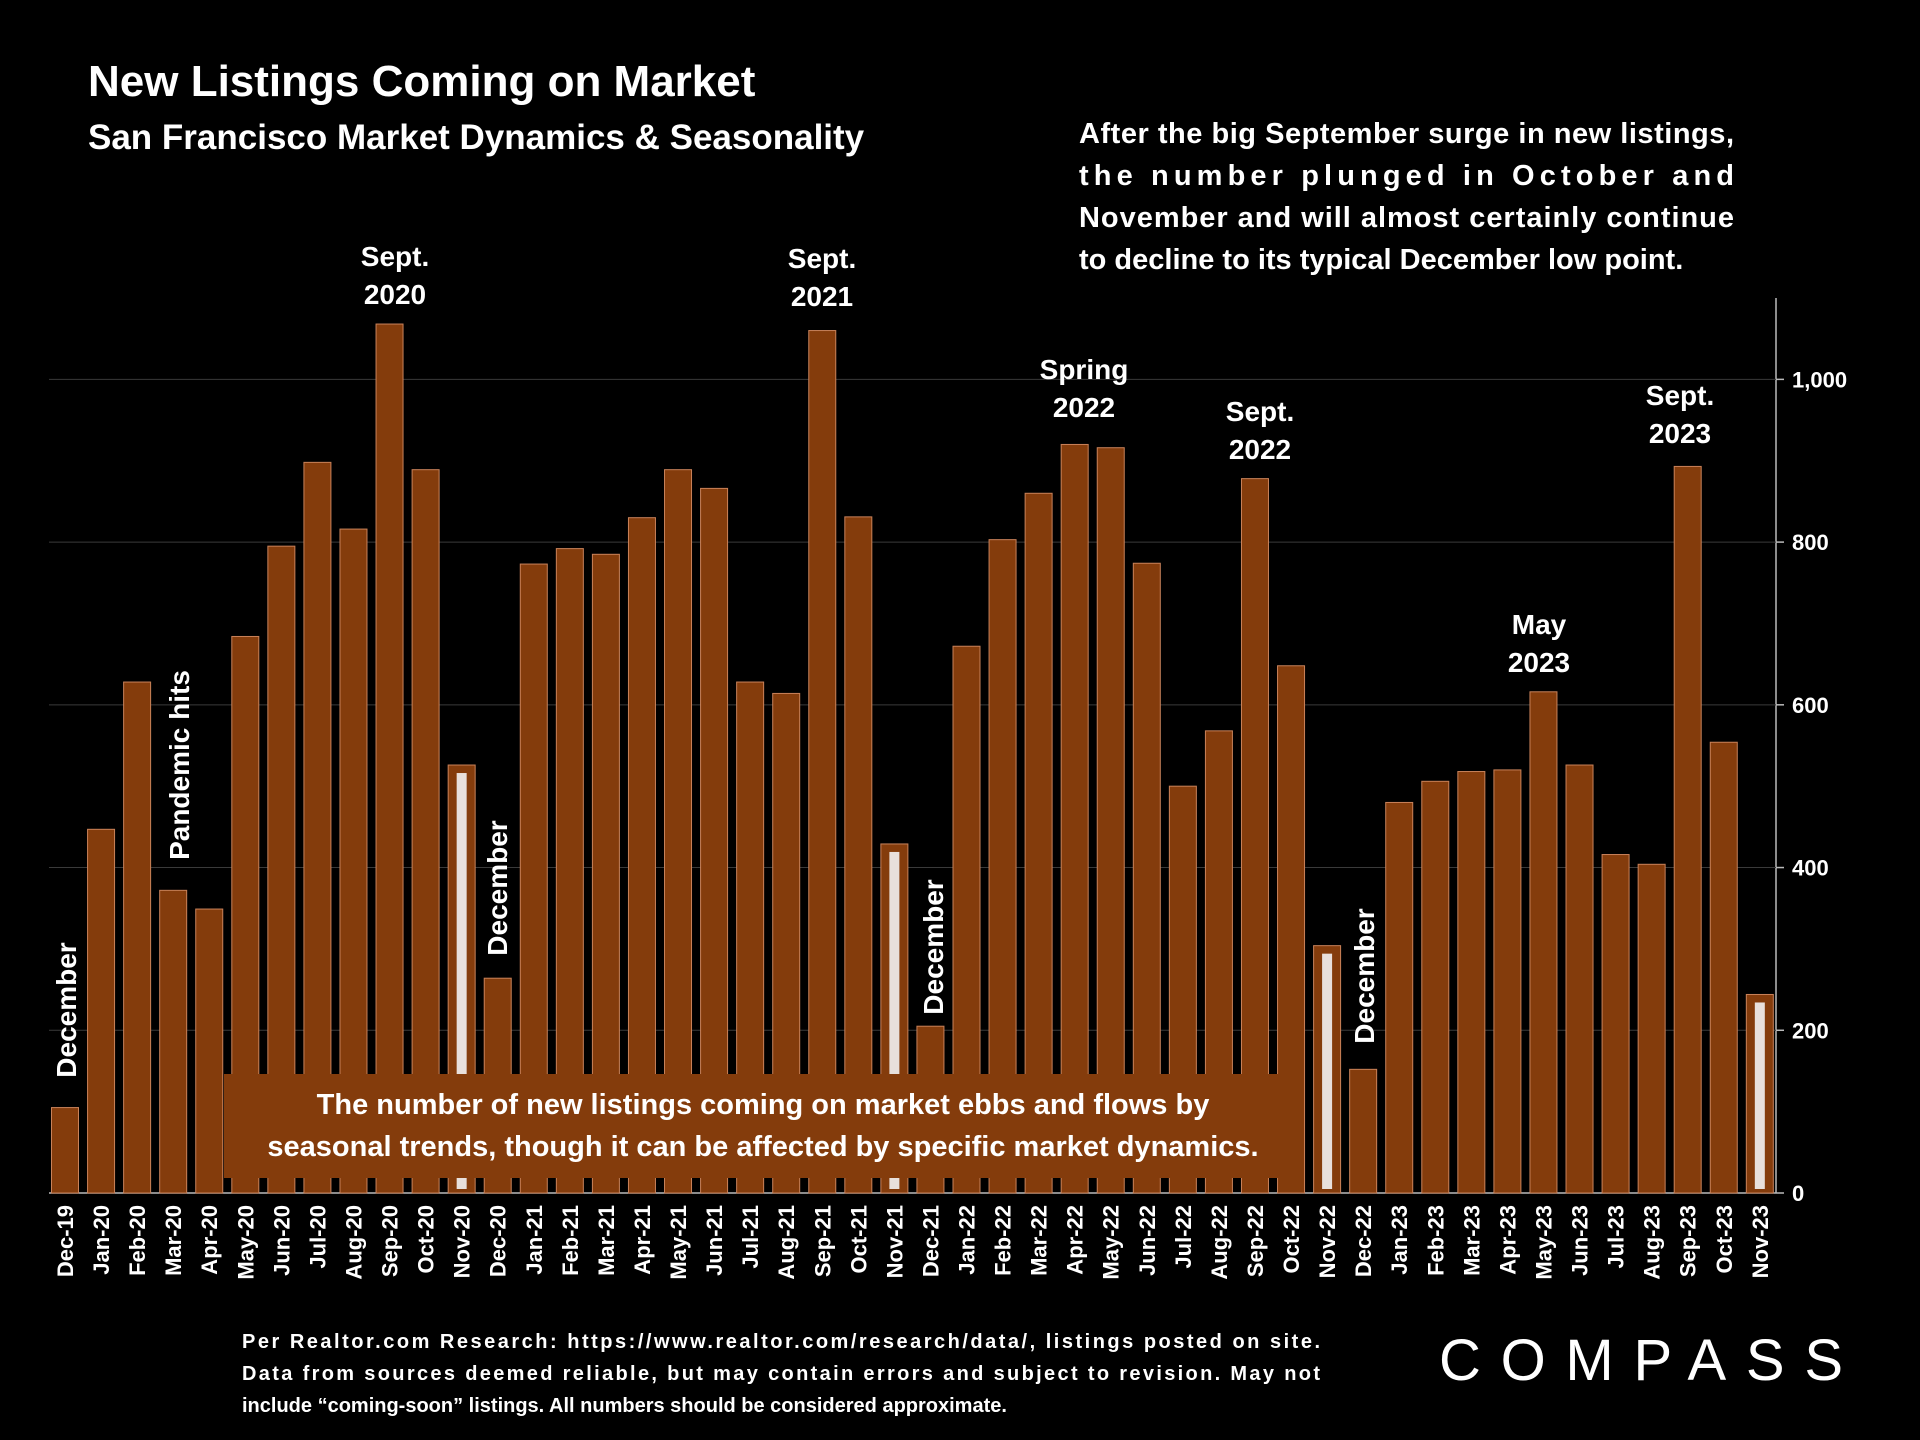 The width and height of the screenshot is (1920, 1440). Describe the element at coordinates (822, 296) in the screenshot. I see `annotation: 2021` at that location.